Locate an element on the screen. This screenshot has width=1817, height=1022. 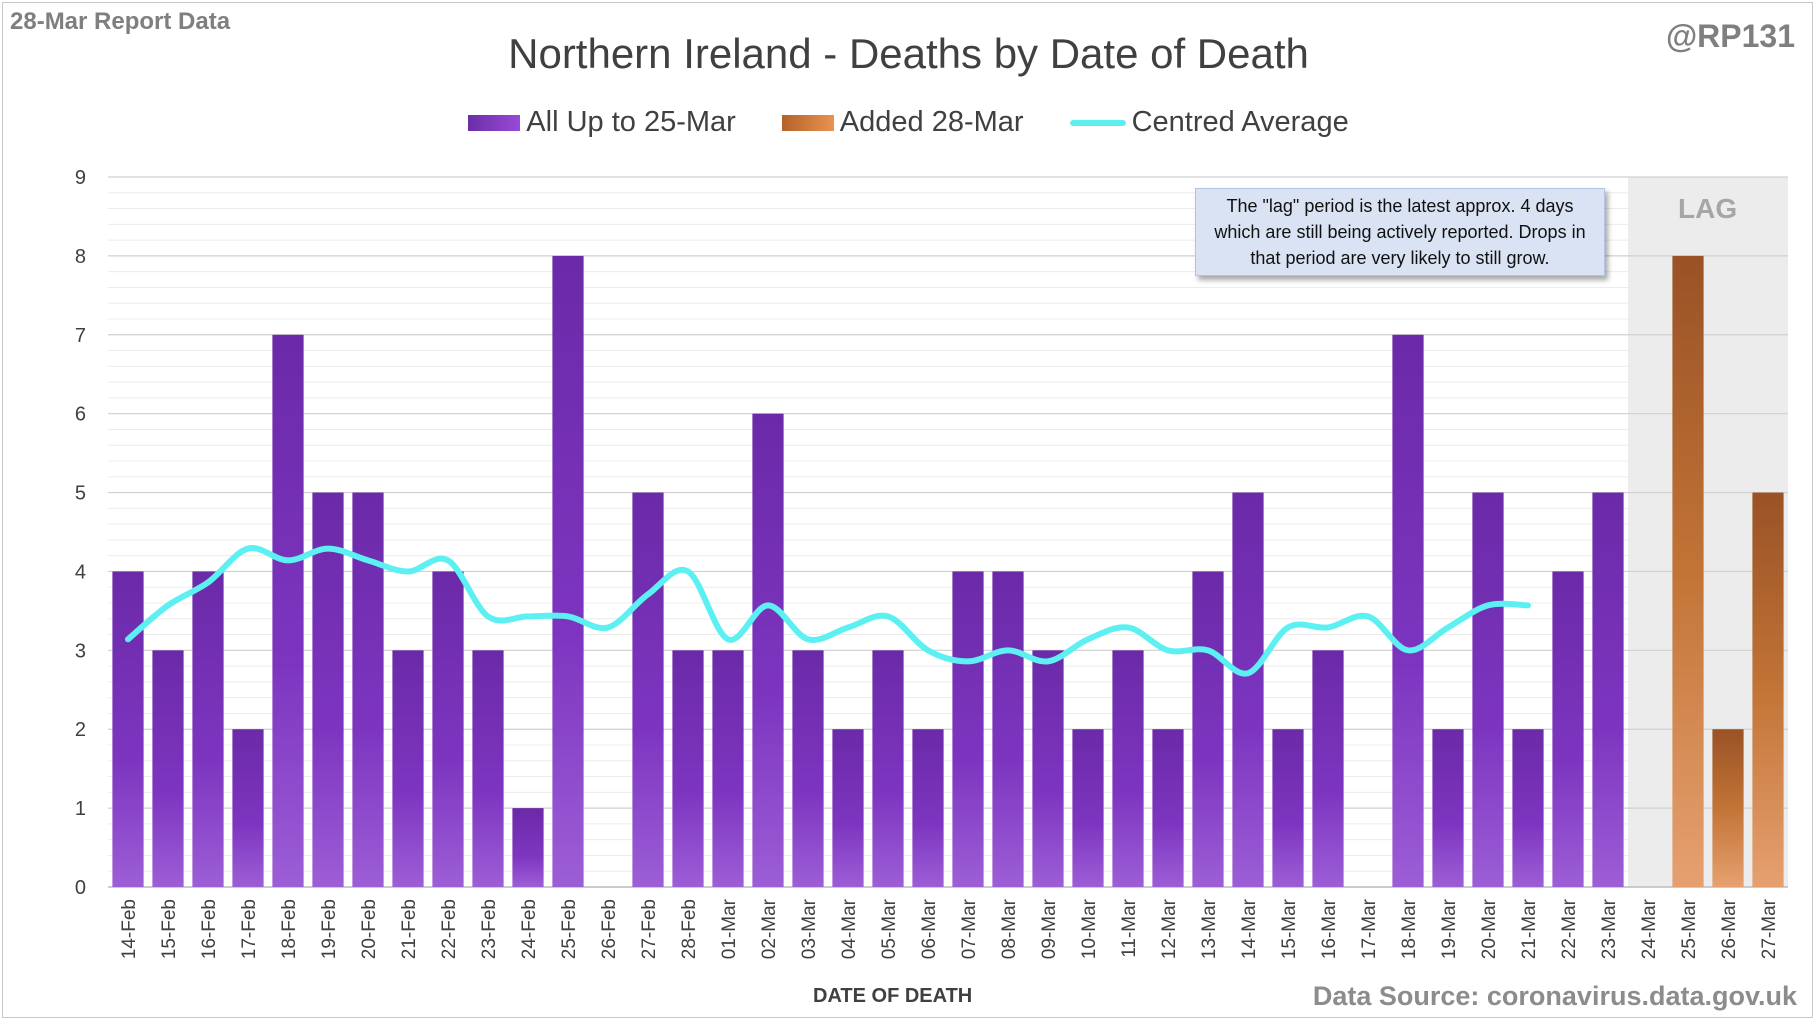
x-tick-label: 05-Mar is located at coordinates (889, 928).